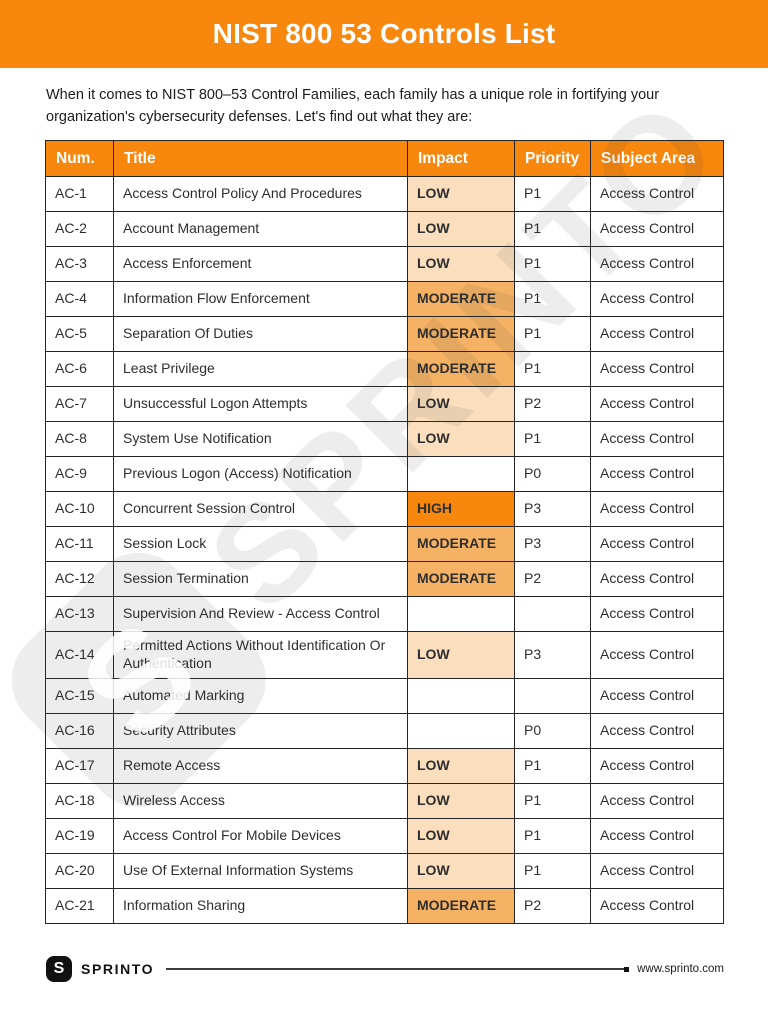 This screenshot has height=1024, width=768. What do you see at coordinates (79, 905) in the screenshot?
I see `num-cell: AC-21` at bounding box center [79, 905].